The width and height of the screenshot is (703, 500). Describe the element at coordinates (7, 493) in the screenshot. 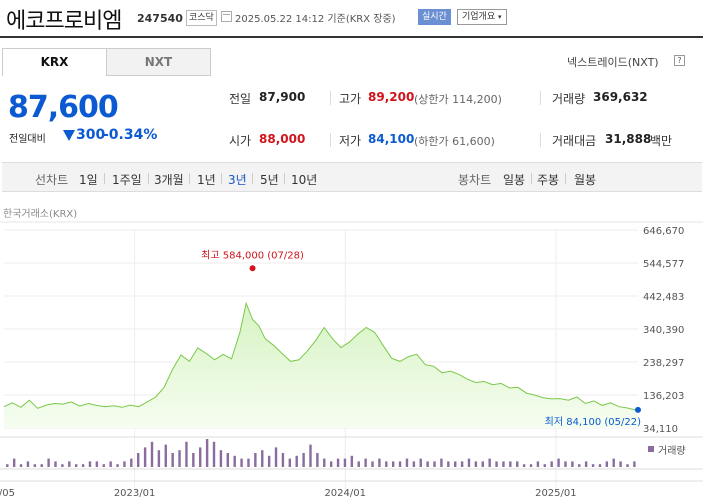

I see `x-tick-label: 2022/05` at that location.